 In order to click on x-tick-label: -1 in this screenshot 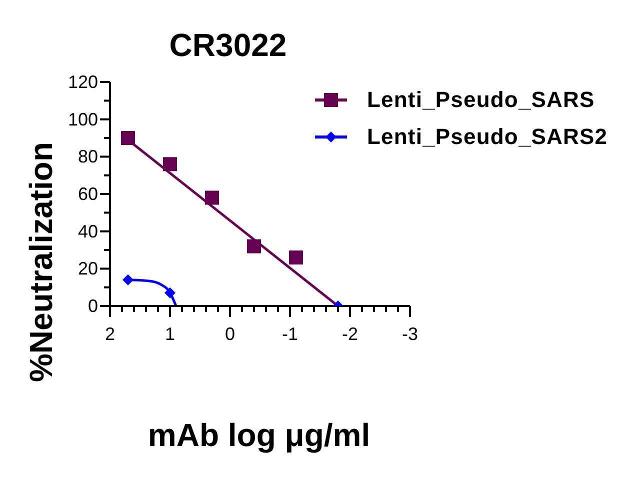, I will do `click(290, 334)`.